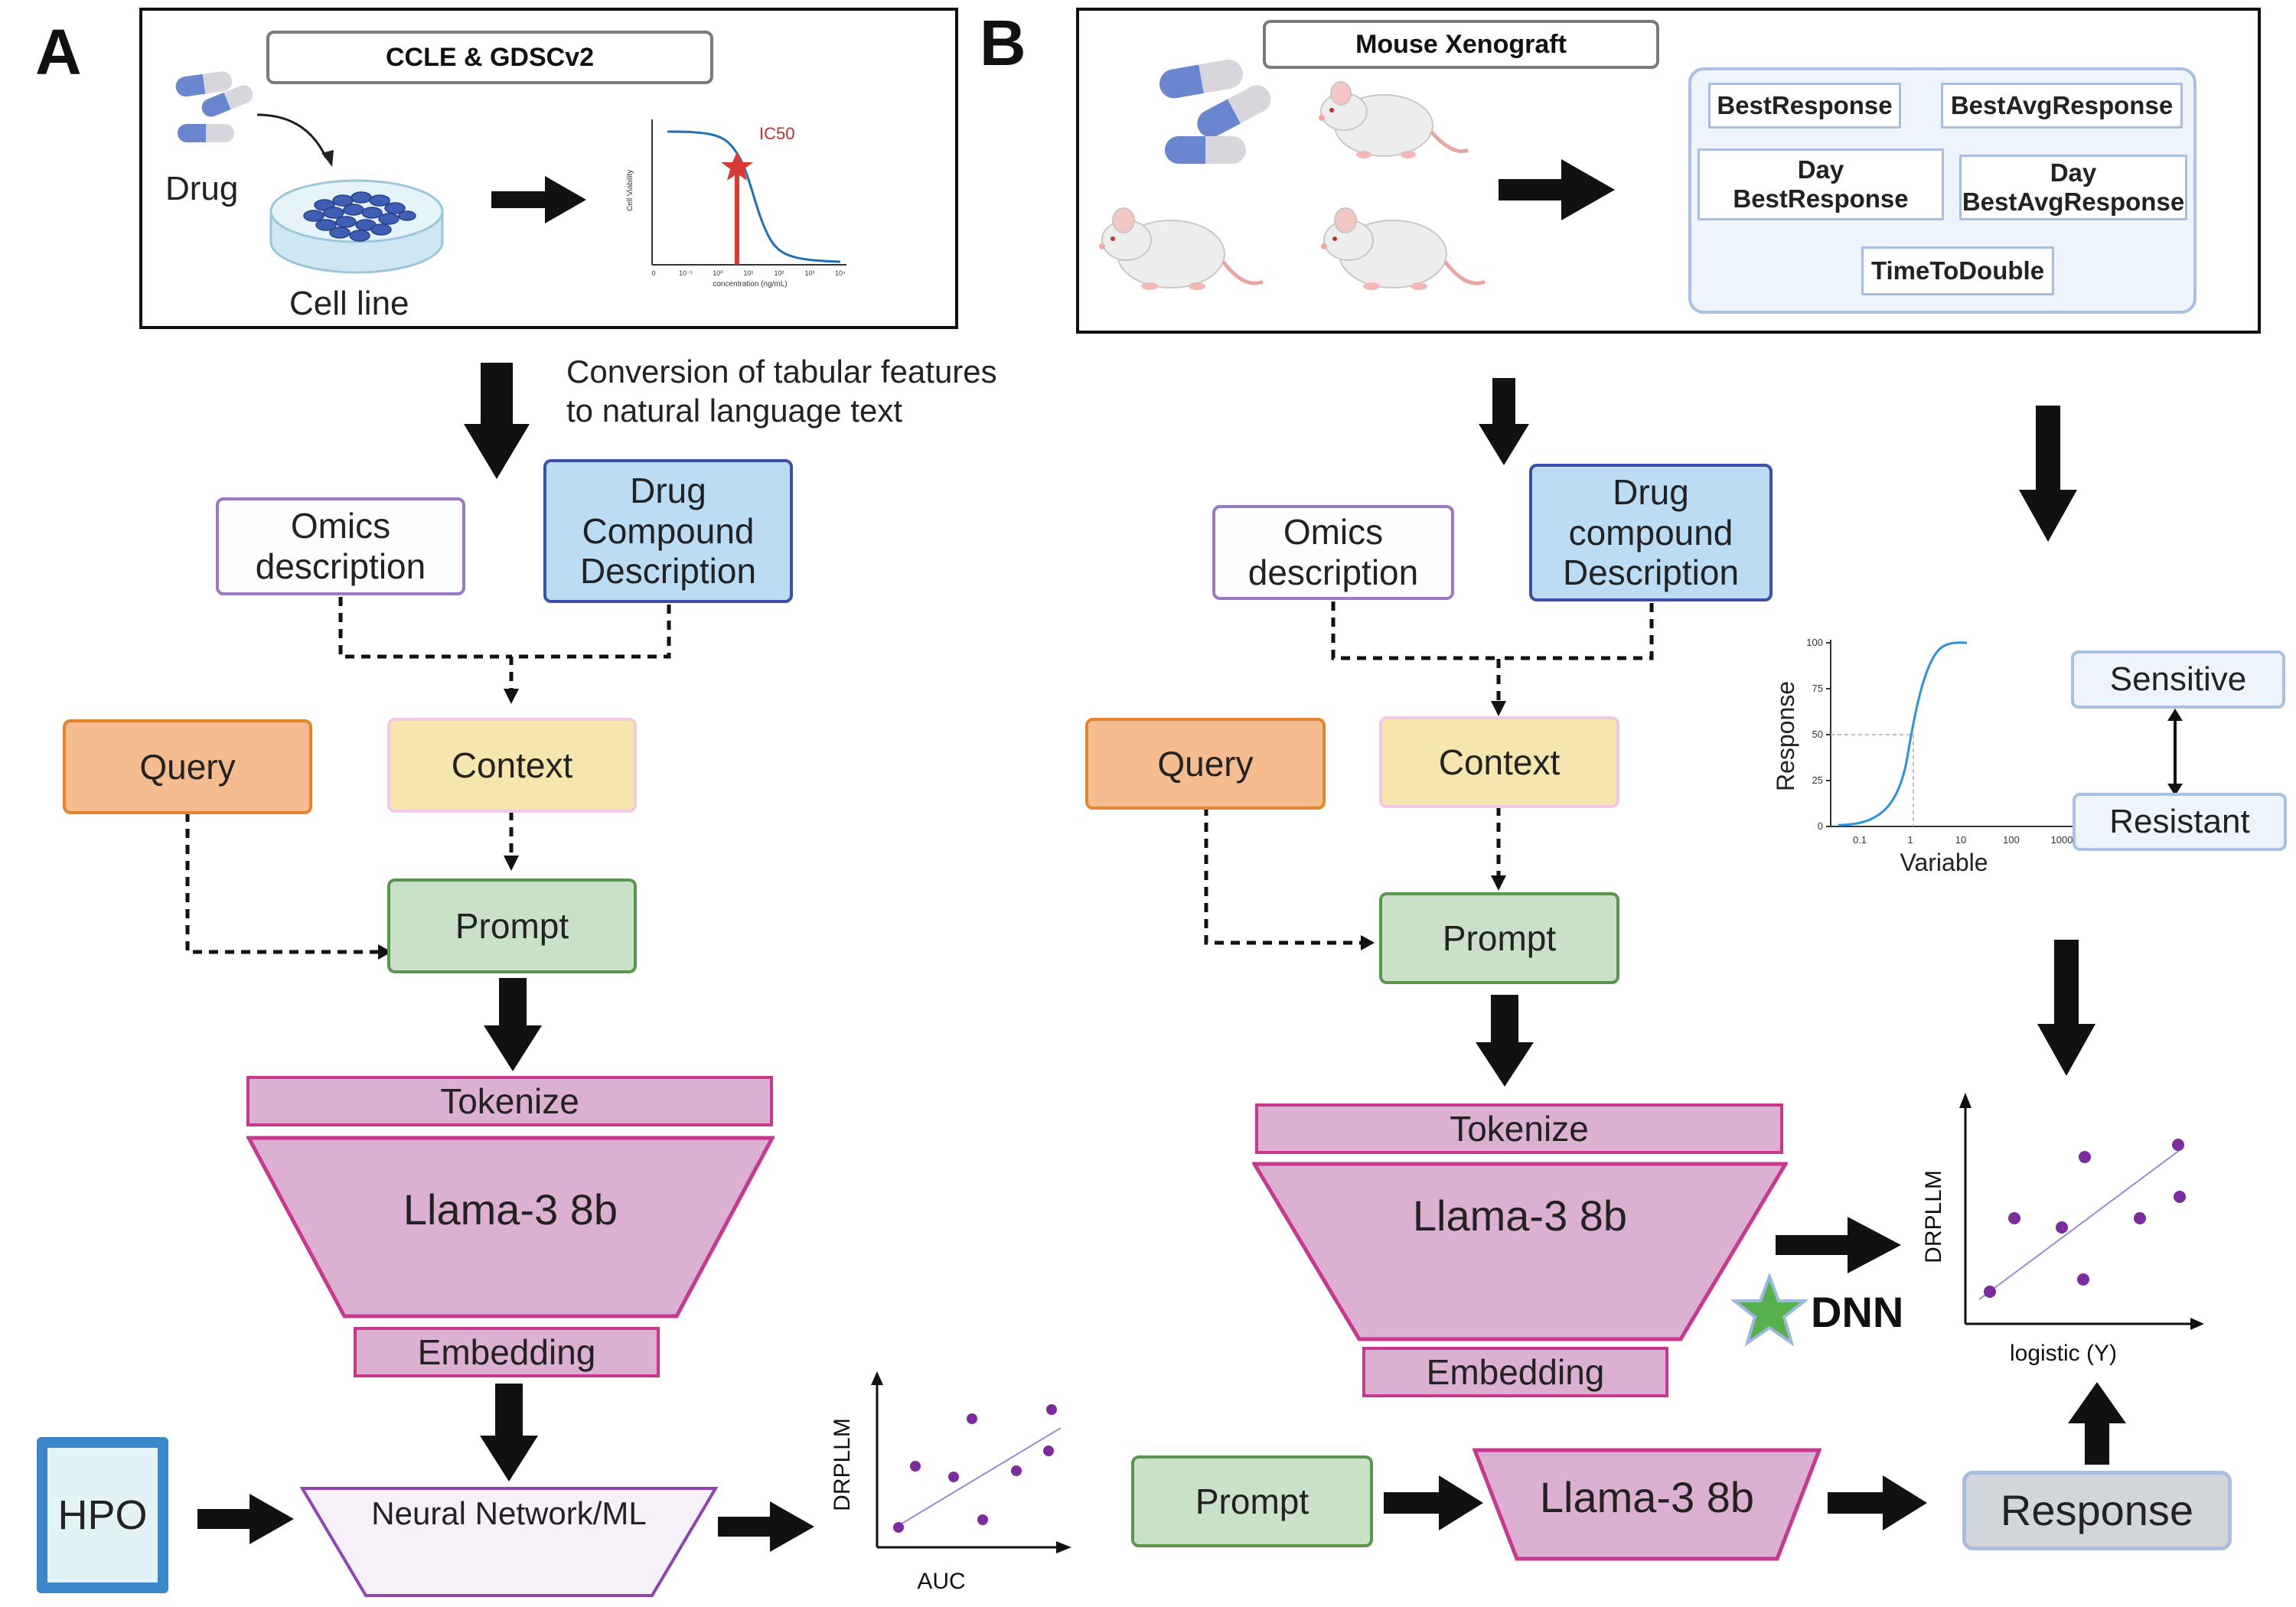  Describe the element at coordinates (2178, 679) in the screenshot. I see `sensitive-box: Sensitive` at that location.